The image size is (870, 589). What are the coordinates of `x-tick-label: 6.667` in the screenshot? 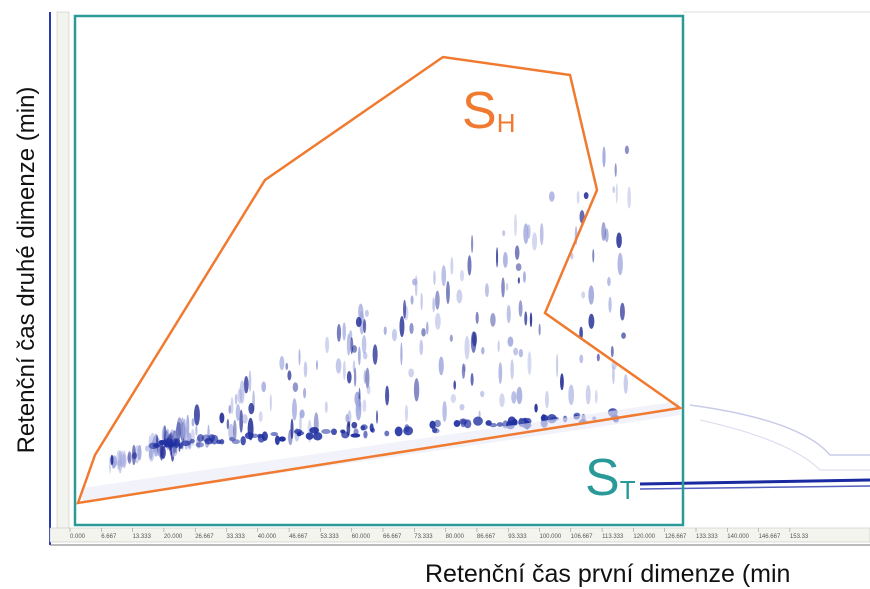 It's located at (109, 537).